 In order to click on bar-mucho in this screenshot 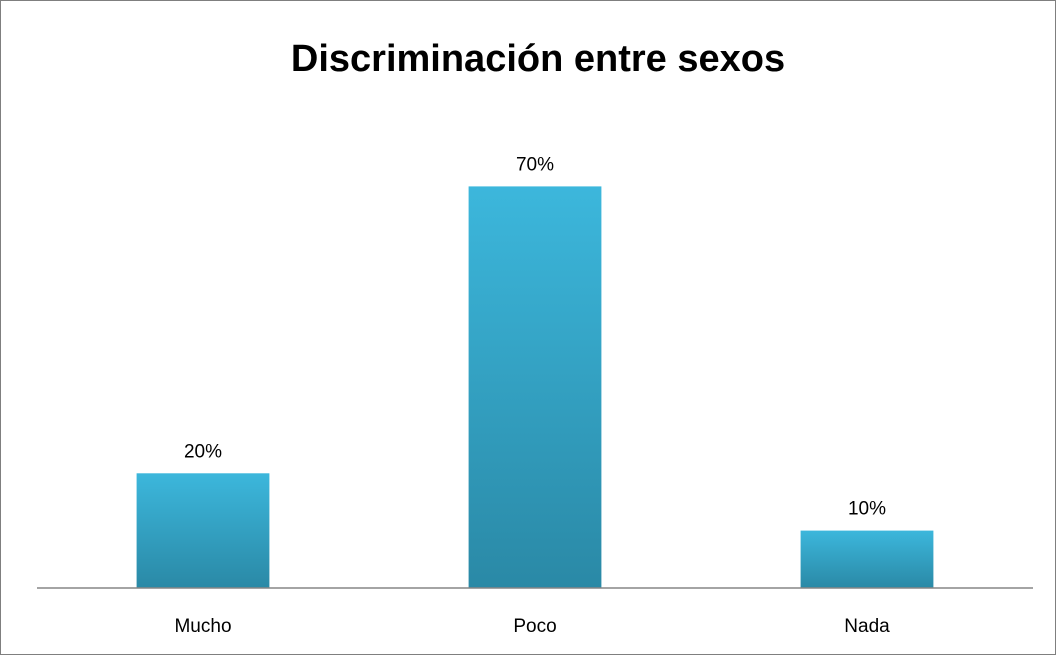, I will do `click(203, 531)`.